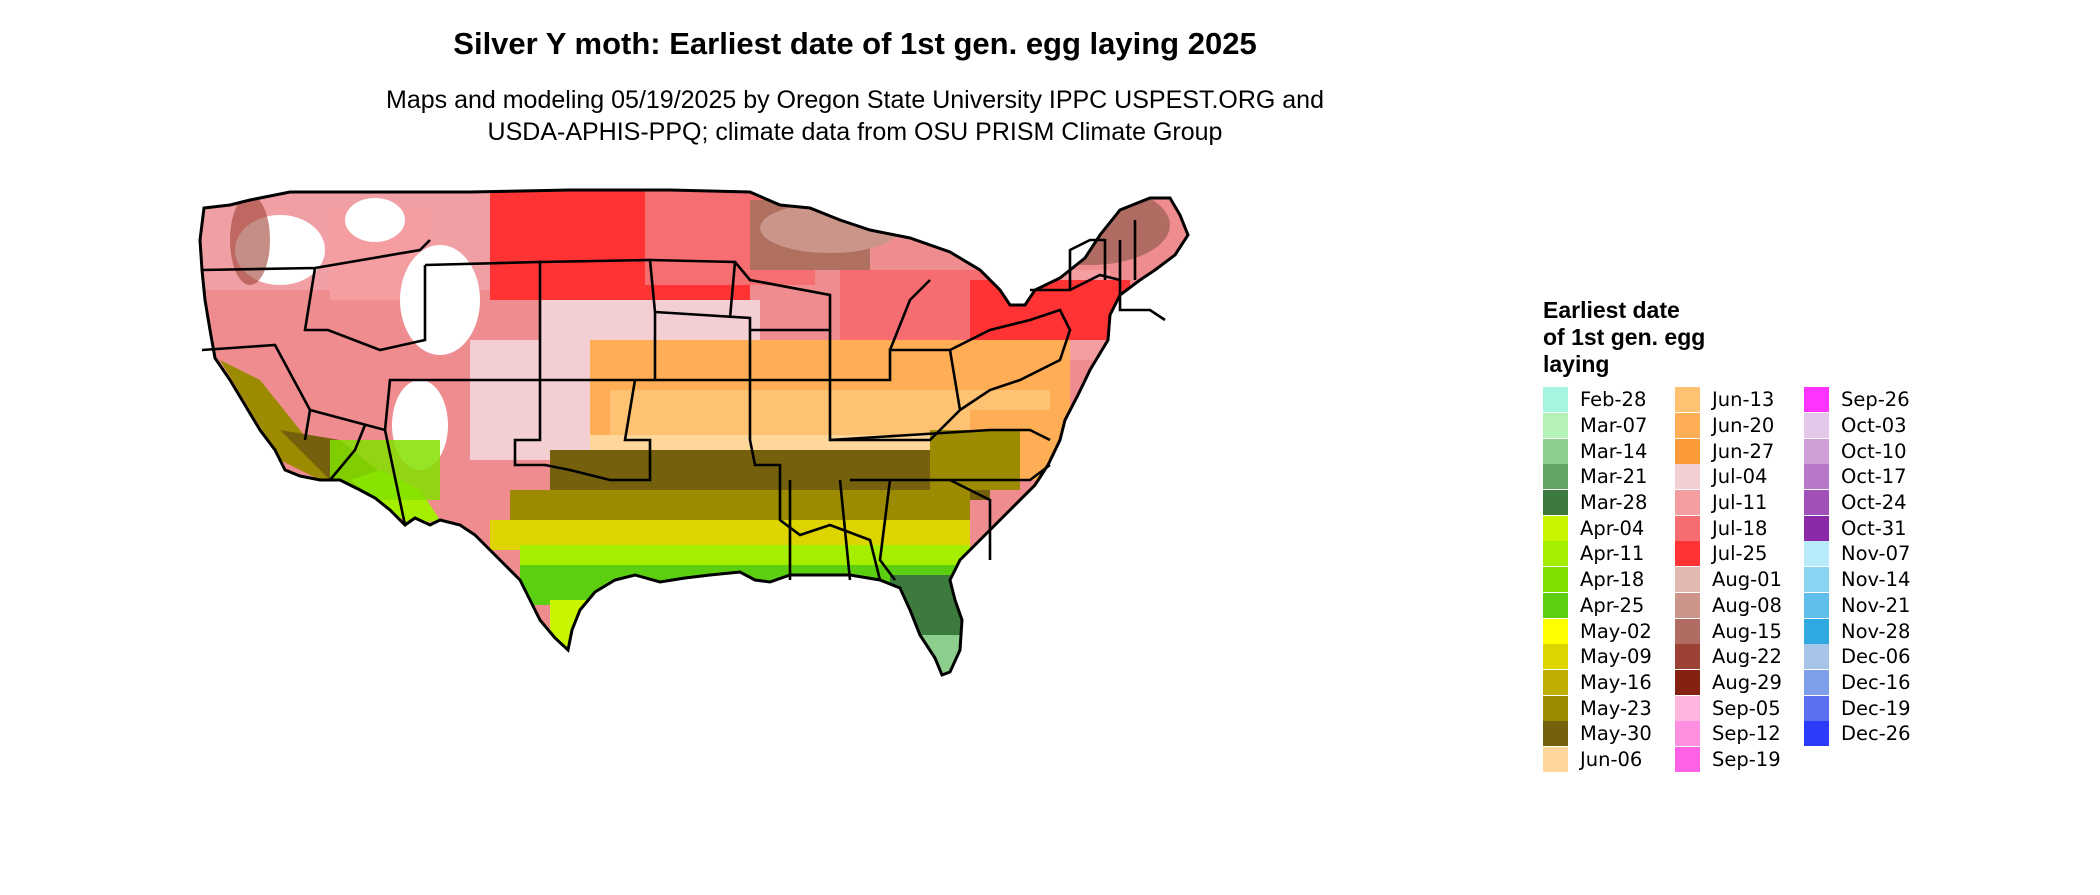 The width and height of the screenshot is (2100, 895). I want to click on legend-label: Jul-18, so click(1740, 528).